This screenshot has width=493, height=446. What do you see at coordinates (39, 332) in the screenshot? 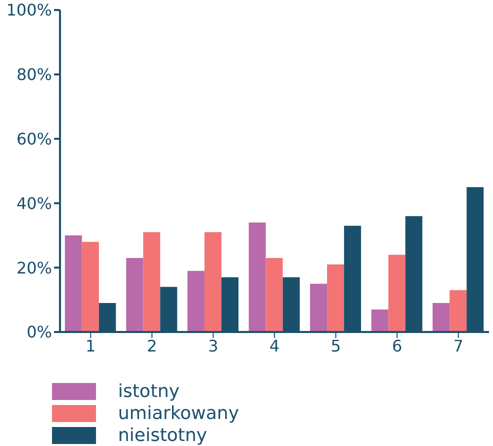
I see `y-tick-label: 0%` at bounding box center [39, 332].